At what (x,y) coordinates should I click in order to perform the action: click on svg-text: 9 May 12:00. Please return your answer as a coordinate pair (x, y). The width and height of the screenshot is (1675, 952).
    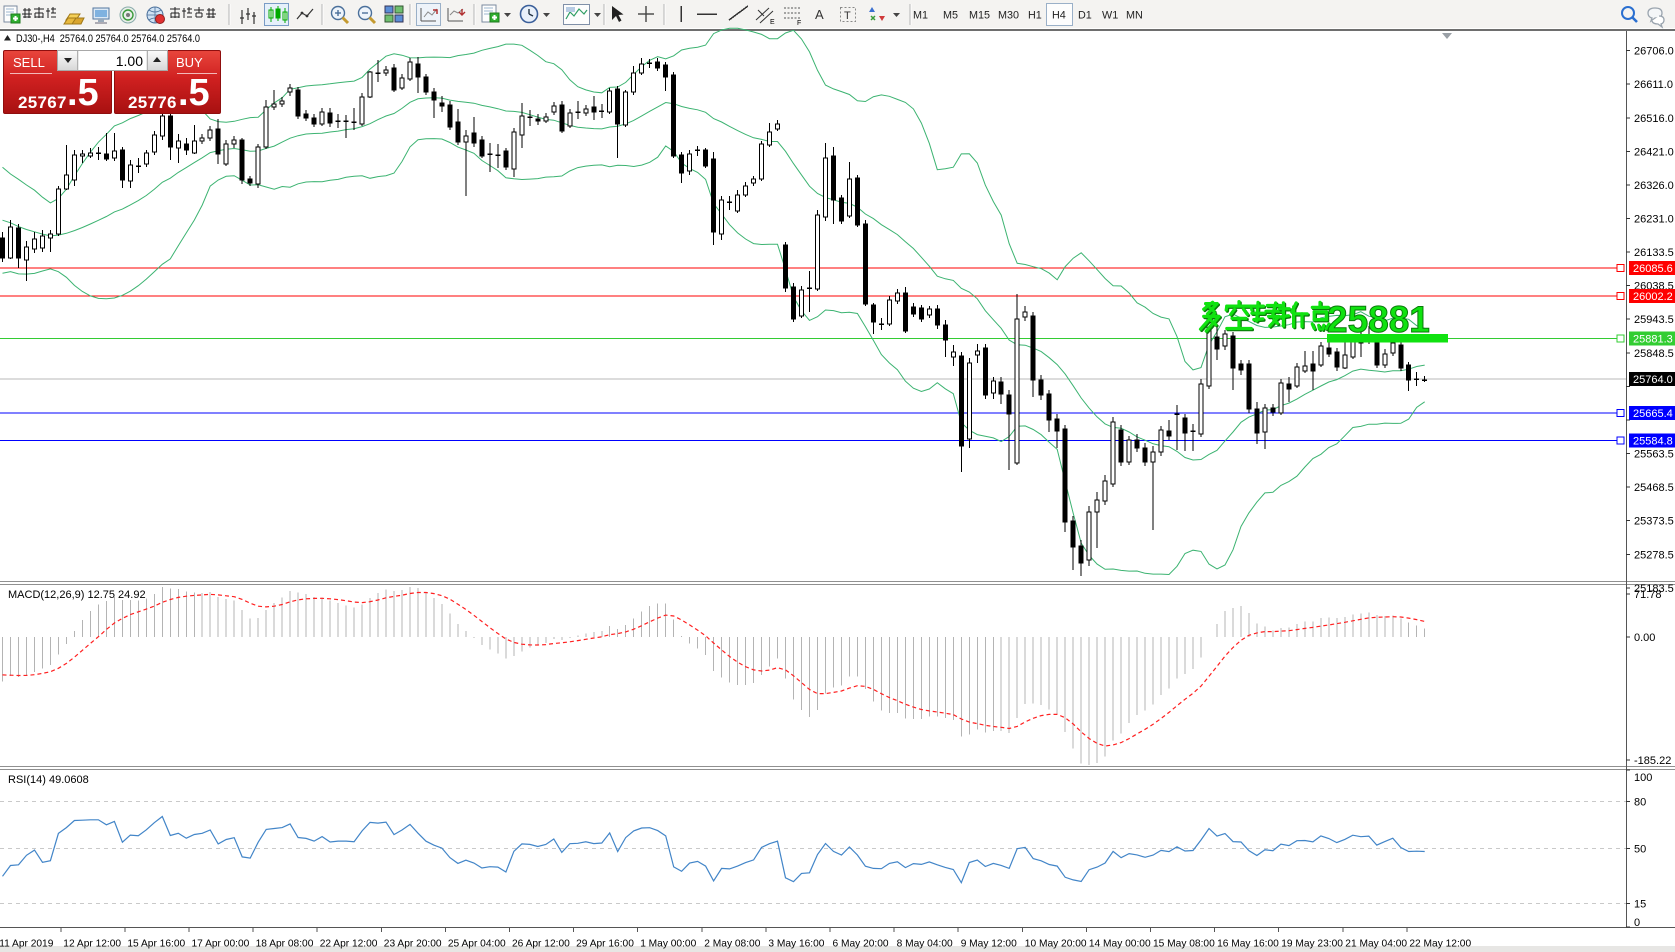
    Looking at the image, I should click on (989, 944).